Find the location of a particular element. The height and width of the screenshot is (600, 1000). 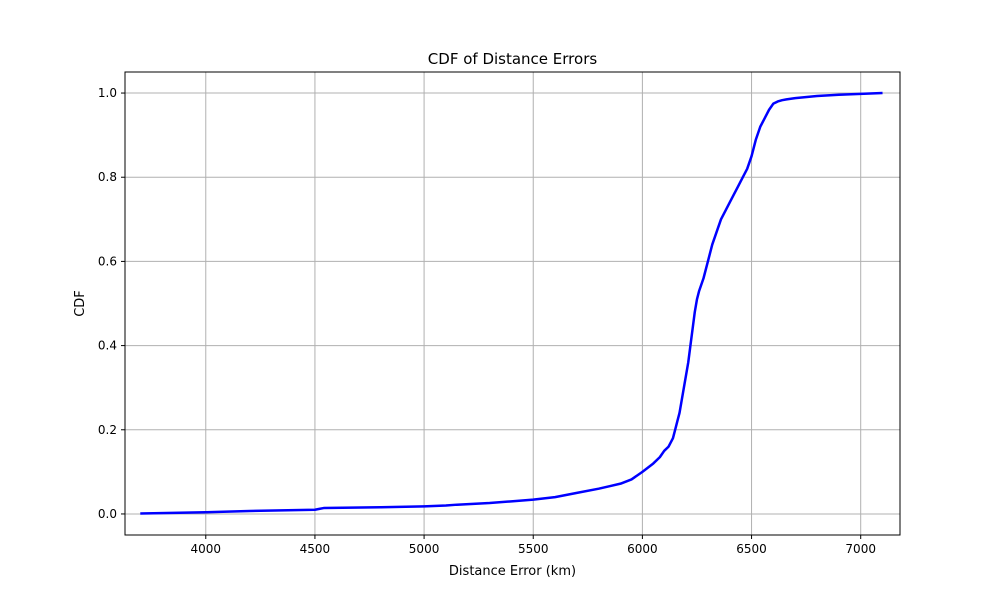

x-tick-label: 5500 is located at coordinates (533, 549).